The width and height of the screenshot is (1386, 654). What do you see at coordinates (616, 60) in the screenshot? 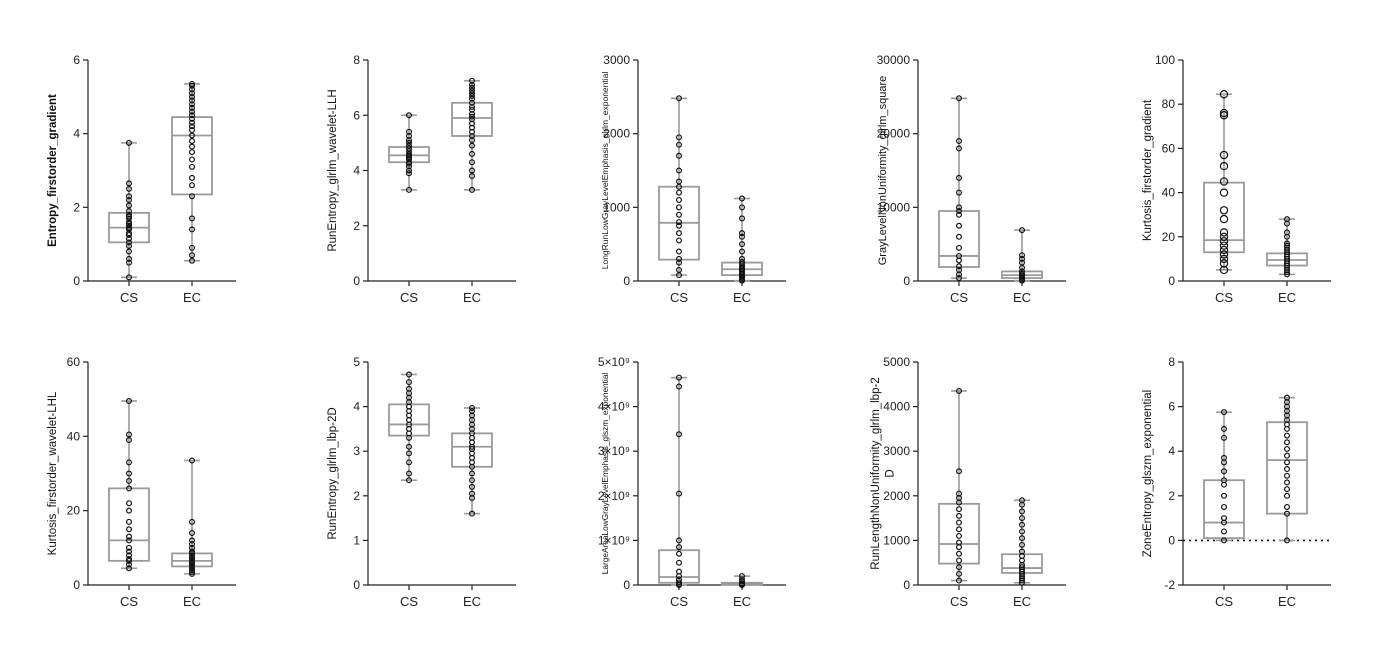
I see `y-tick-label: 3000` at bounding box center [616, 60].